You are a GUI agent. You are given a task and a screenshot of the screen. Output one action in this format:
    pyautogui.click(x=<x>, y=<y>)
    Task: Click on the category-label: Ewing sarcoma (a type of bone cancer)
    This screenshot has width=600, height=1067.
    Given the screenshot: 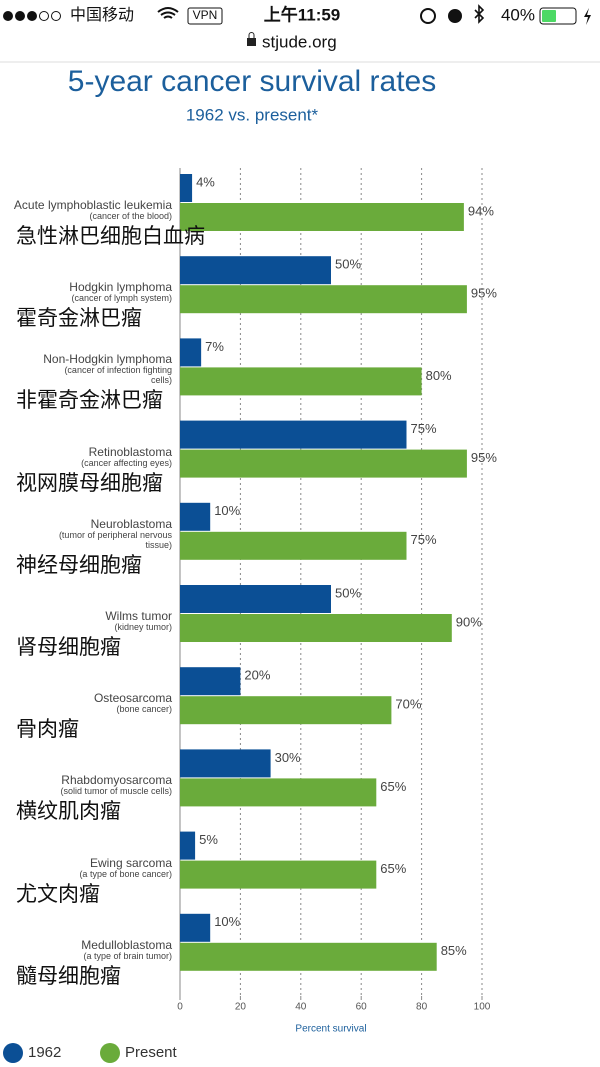 What is the action you would take?
    pyautogui.click(x=92, y=868)
    